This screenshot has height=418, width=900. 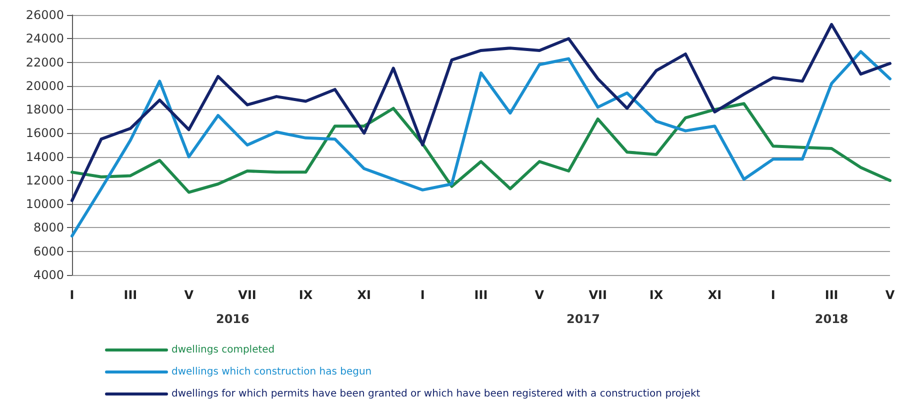 What do you see at coordinates (45, 15) in the screenshot?
I see `y-tick-label: 26000` at bounding box center [45, 15].